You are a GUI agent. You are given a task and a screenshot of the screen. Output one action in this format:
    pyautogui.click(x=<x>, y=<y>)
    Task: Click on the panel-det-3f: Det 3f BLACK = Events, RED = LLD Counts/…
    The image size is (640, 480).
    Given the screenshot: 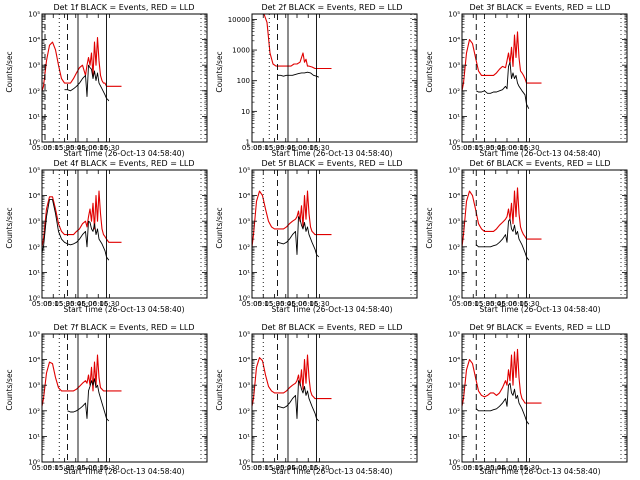 What is the action you would take?
    pyautogui.click(x=518, y=80)
    